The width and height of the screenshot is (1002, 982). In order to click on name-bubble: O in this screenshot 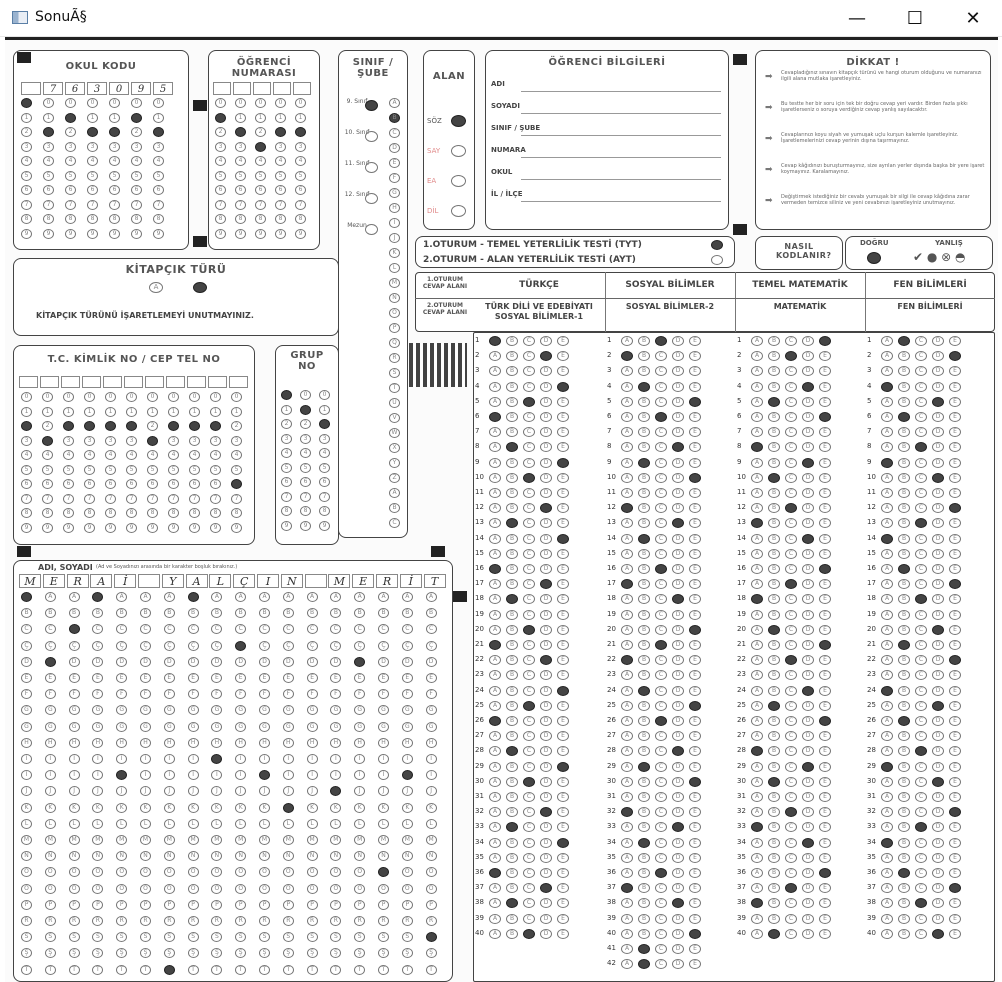, I will do `click(74, 872)`.